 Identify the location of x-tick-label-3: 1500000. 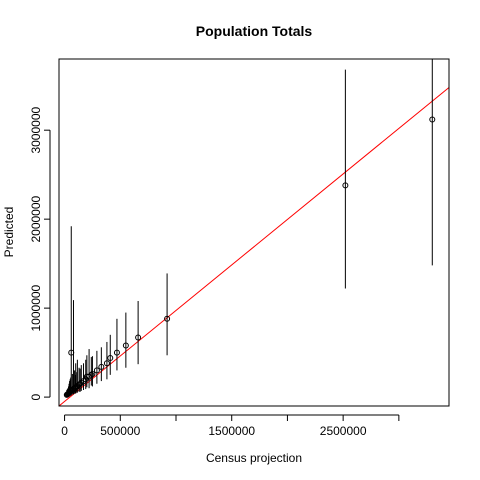
(231, 431).